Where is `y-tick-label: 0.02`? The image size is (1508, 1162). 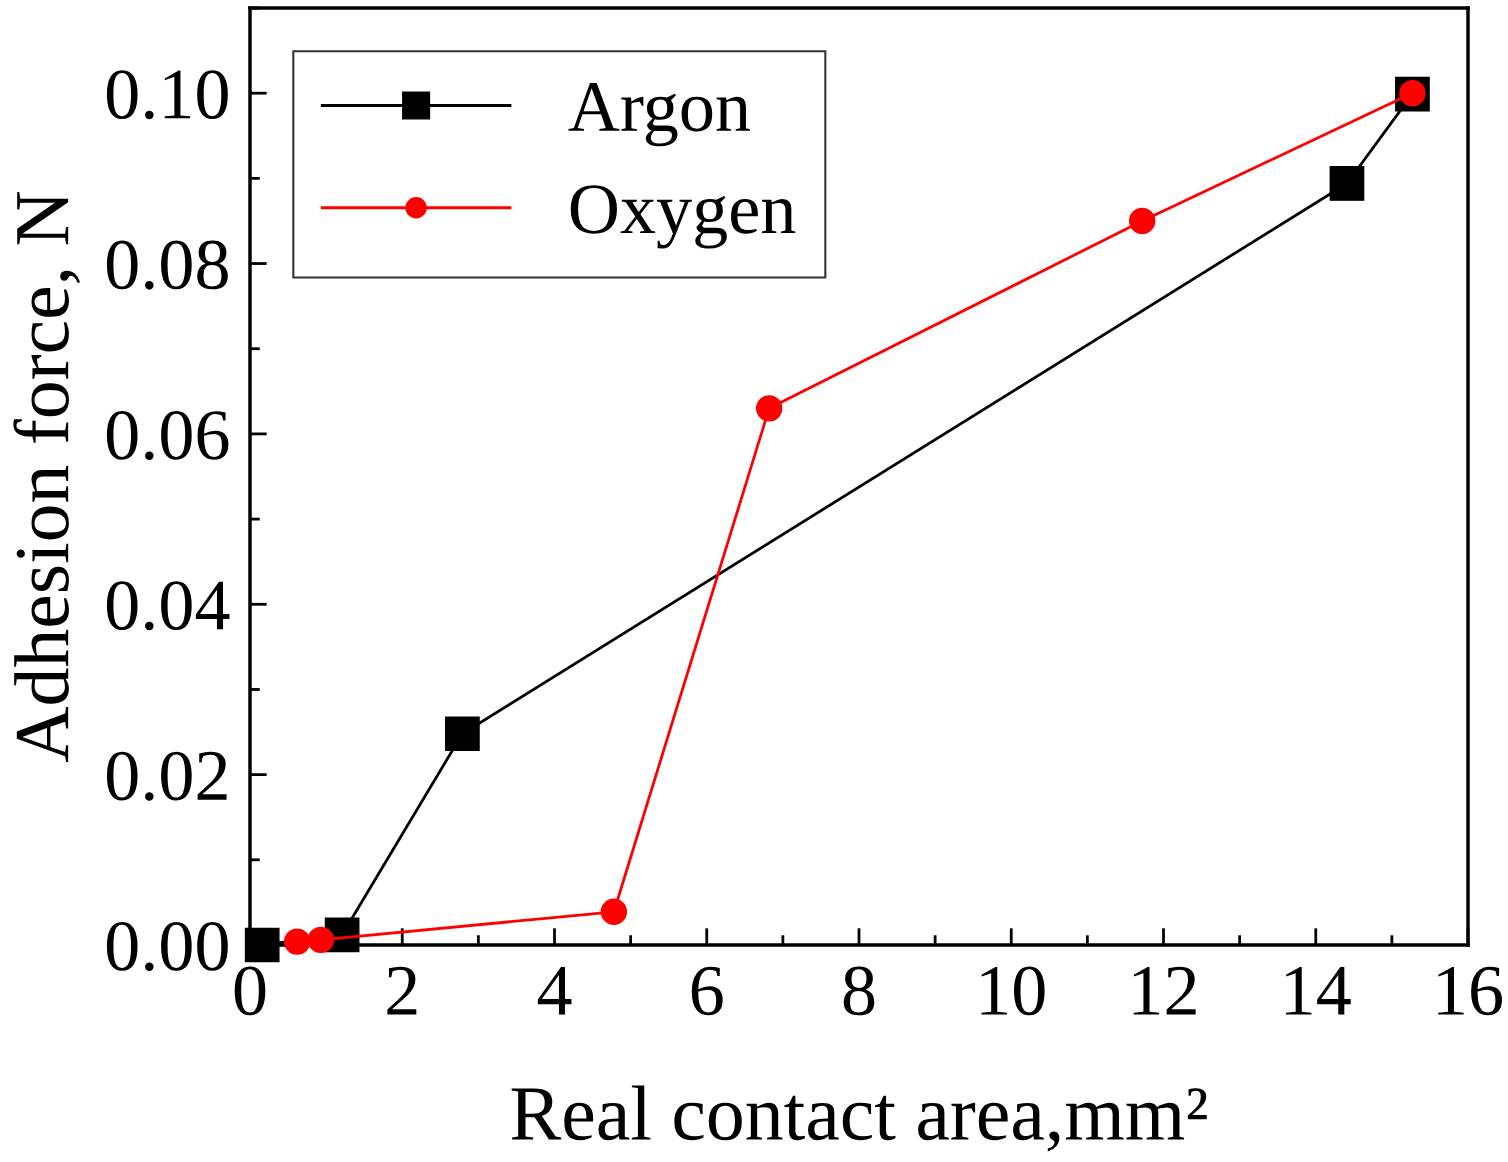 y-tick-label: 0.02 is located at coordinates (166, 776).